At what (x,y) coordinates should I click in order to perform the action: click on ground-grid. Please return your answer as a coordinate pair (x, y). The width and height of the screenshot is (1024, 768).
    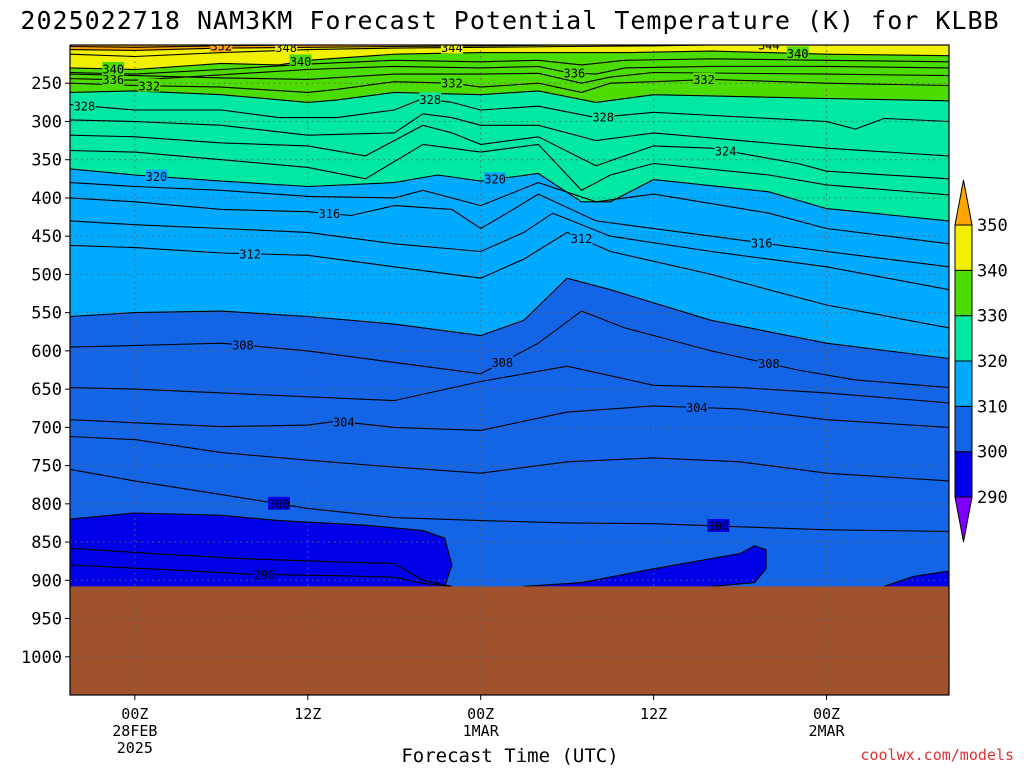
    Looking at the image, I should click on (509, 640).